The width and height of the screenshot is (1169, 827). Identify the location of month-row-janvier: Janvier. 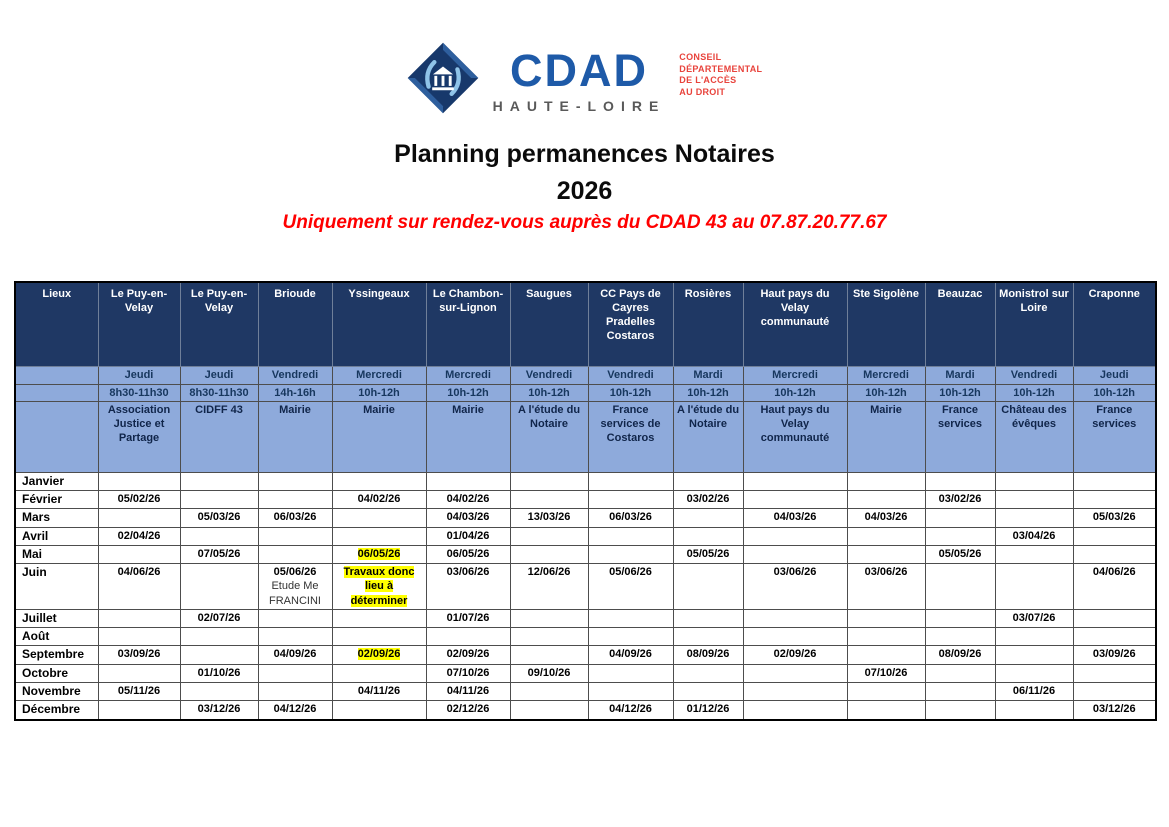
(585, 481).